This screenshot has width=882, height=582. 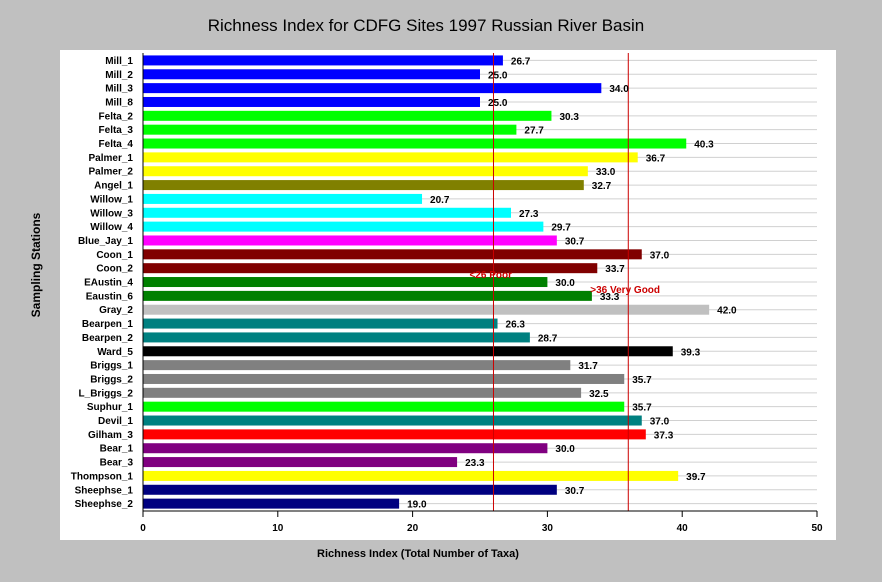 I want to click on category-label: Bear_1, so click(x=117, y=449).